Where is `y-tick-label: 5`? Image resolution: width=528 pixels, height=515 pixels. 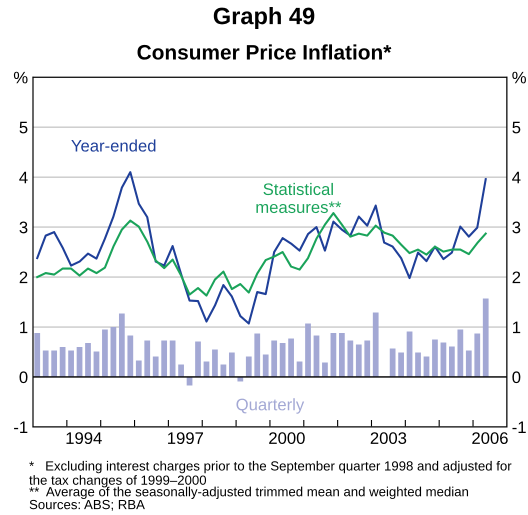 y-tick-label: 5 is located at coordinates (24, 128).